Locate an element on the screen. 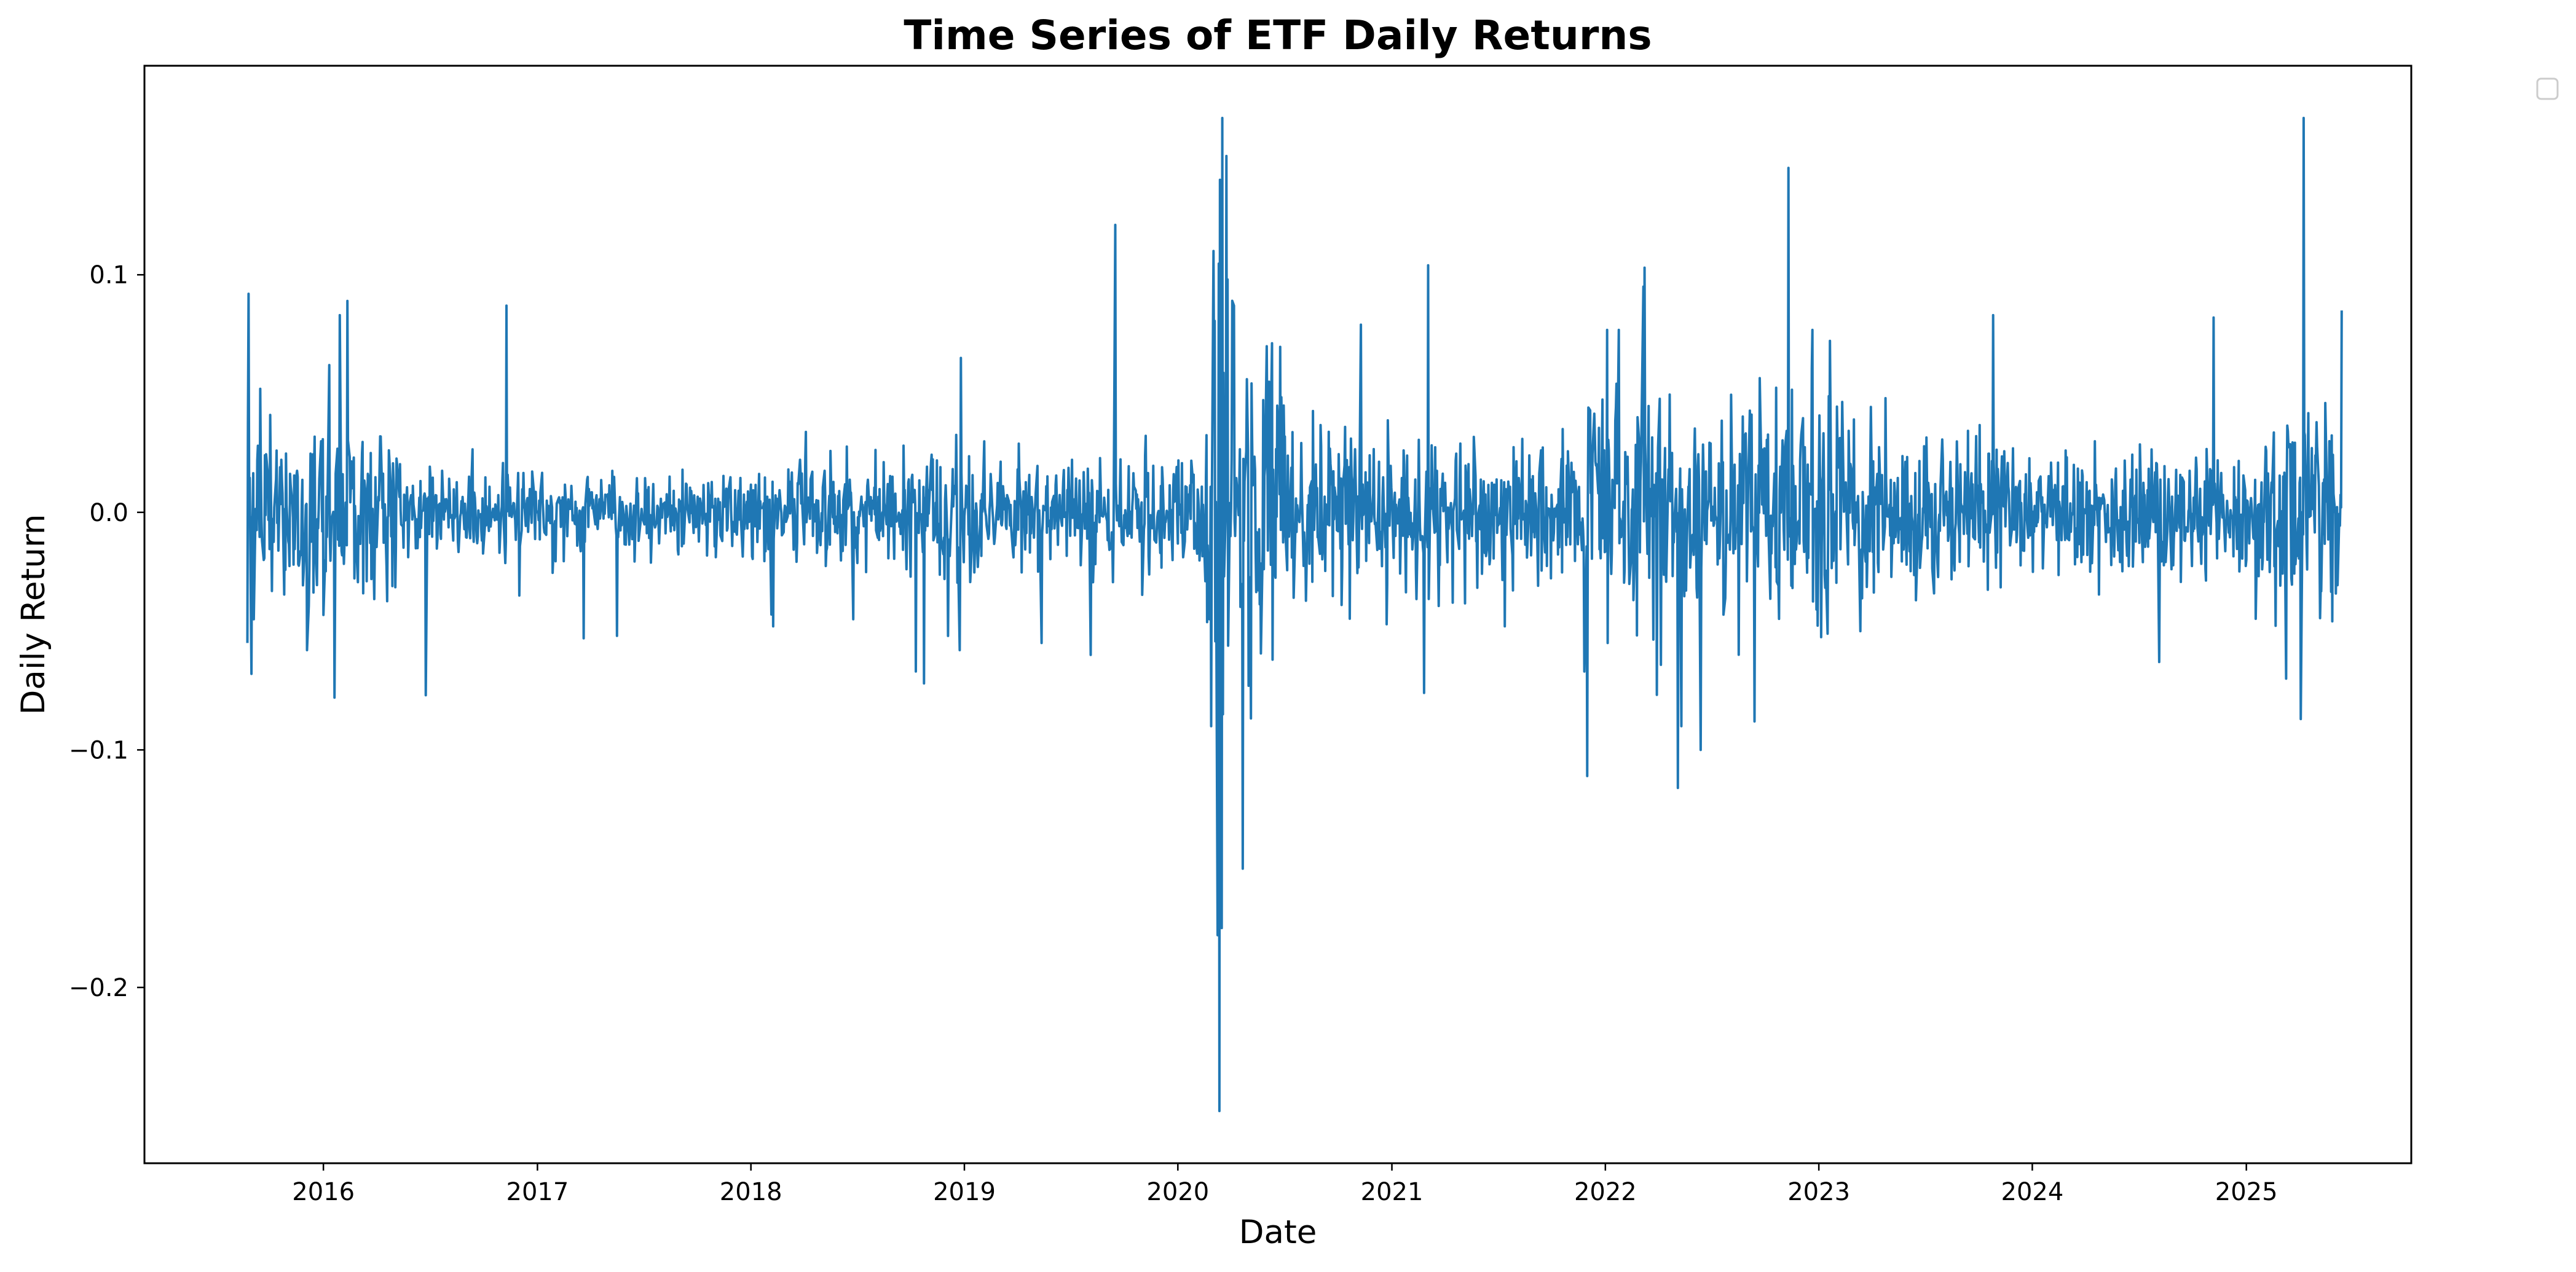  x-tick-label: 2018 is located at coordinates (751, 1192).